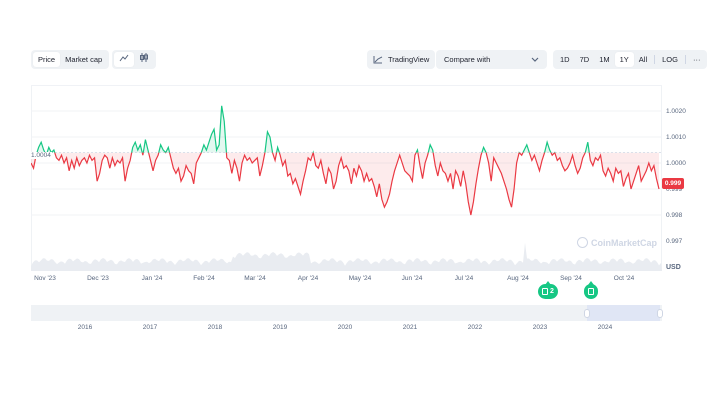  What do you see at coordinates (674, 215) in the screenshot?
I see `y-tick: 0.998` at bounding box center [674, 215].